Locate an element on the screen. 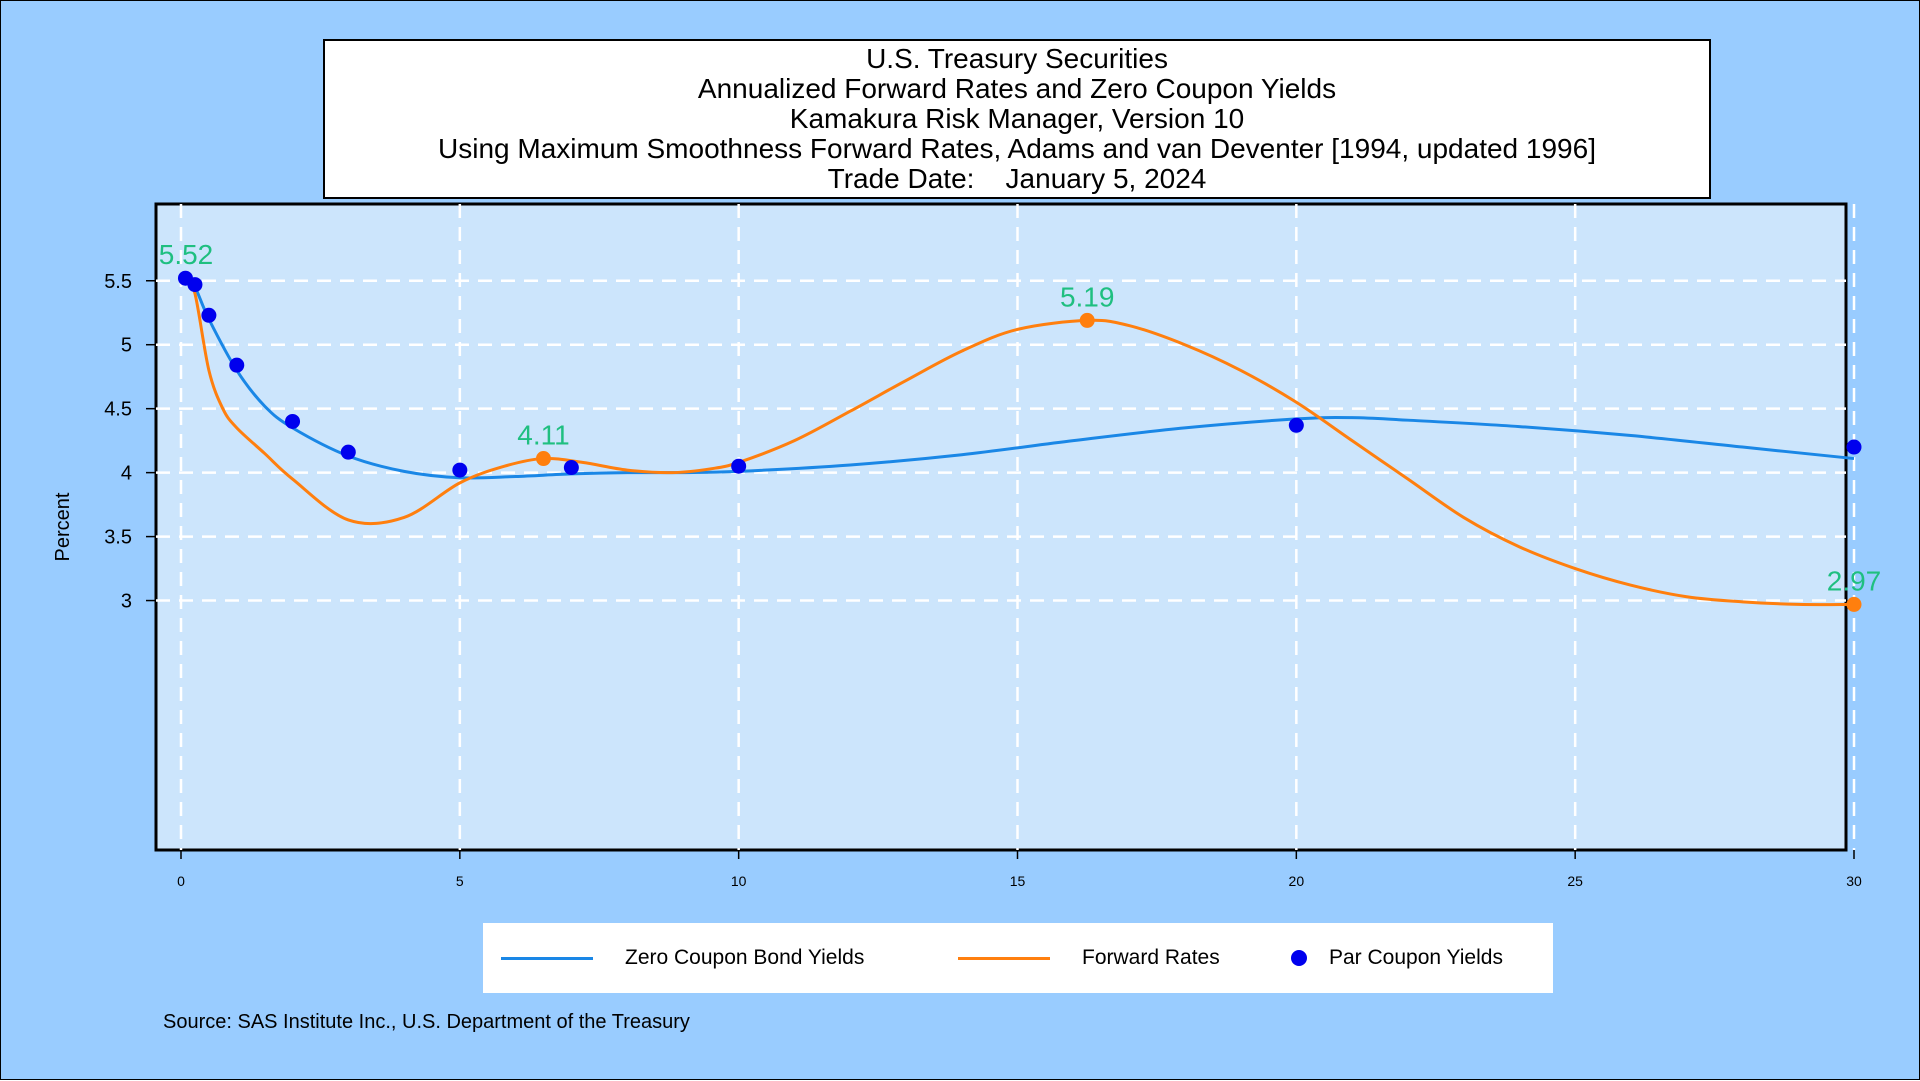  y-tick-label: 5.5 is located at coordinates (118, 282).